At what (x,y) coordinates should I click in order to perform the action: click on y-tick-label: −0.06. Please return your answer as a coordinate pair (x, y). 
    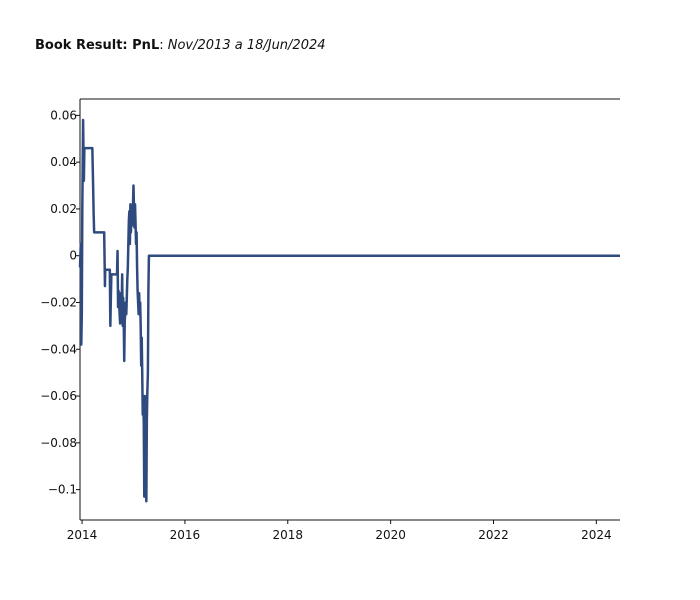
    Looking at the image, I should click on (58, 396).